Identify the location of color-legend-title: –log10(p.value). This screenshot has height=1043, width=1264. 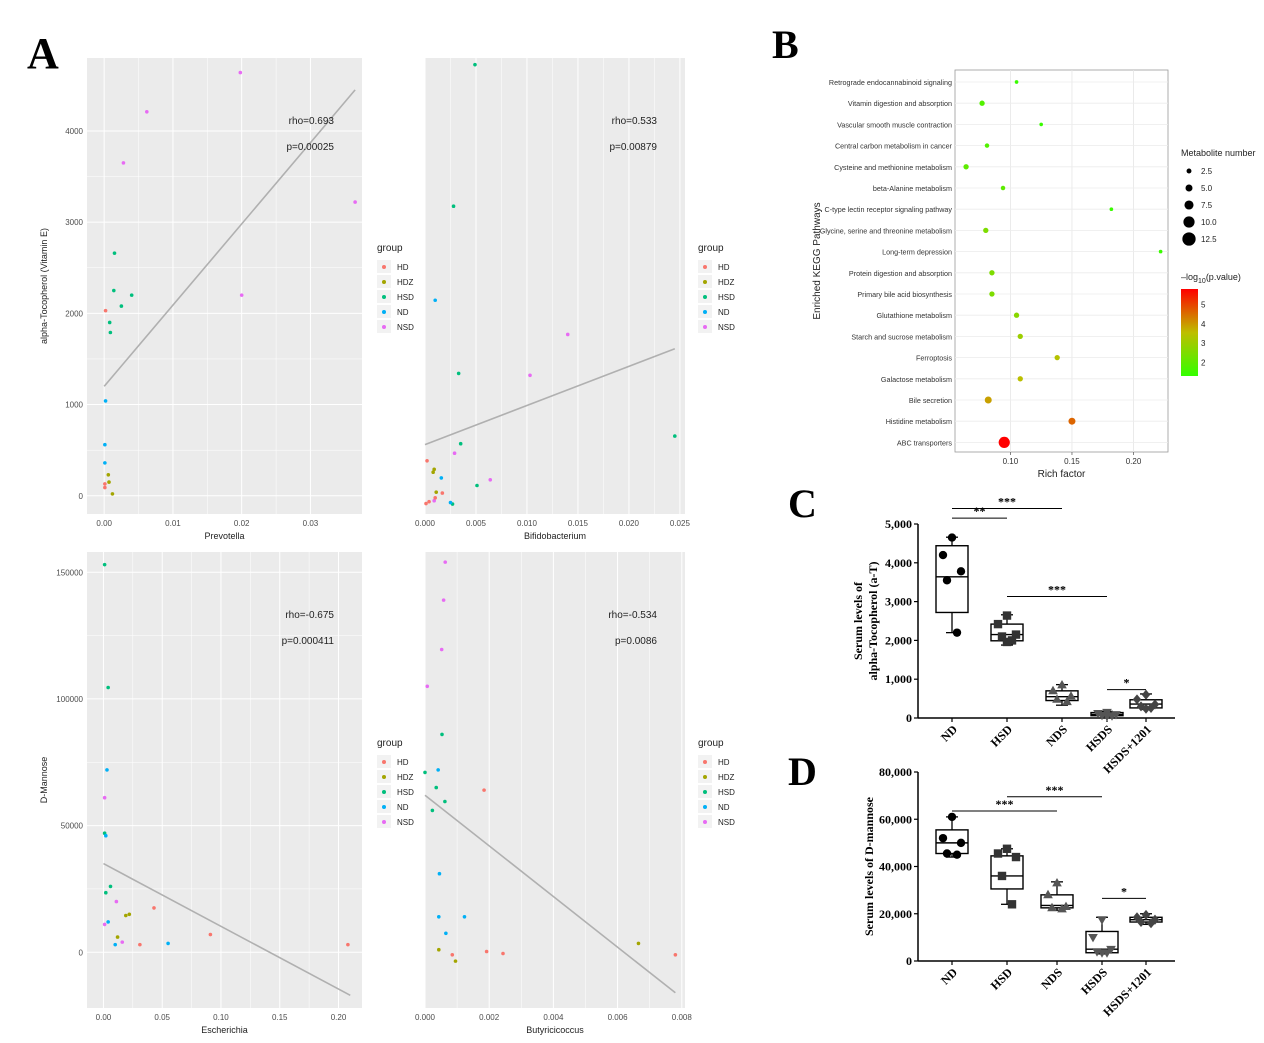
(1211, 278).